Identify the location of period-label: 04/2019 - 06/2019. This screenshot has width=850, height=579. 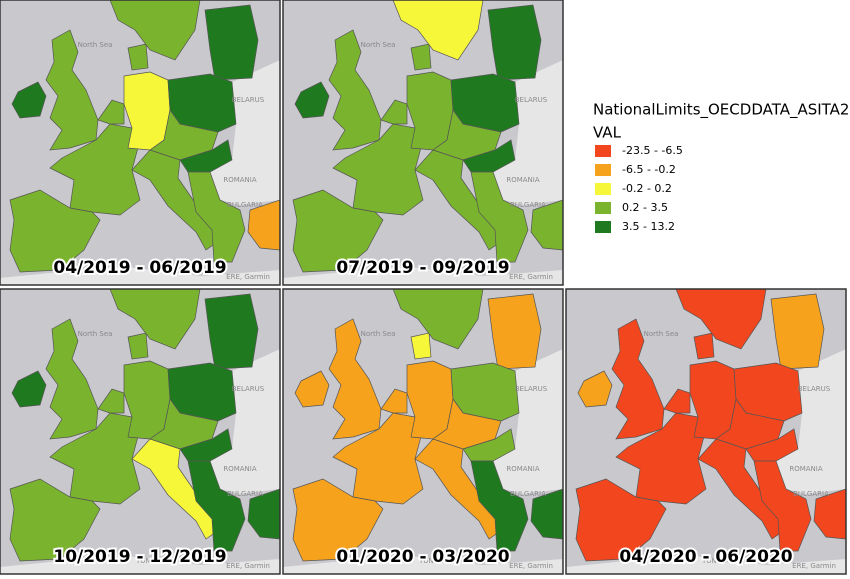
(139, 268).